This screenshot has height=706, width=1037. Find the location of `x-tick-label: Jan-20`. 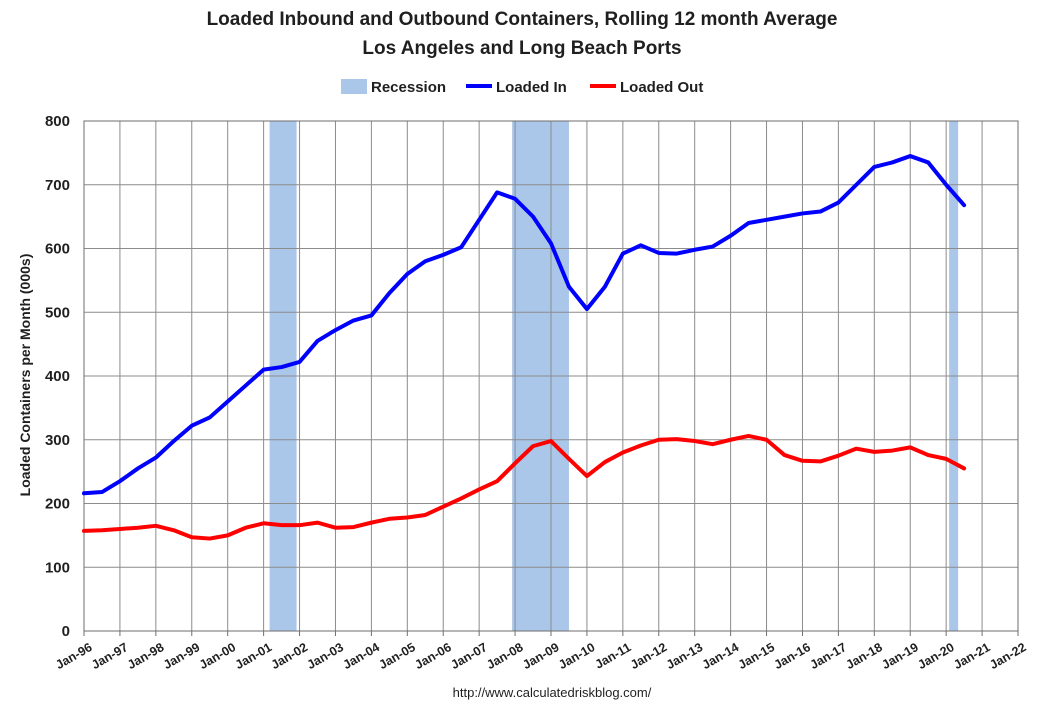

x-tick-label: Jan-20 is located at coordinates (935, 656).